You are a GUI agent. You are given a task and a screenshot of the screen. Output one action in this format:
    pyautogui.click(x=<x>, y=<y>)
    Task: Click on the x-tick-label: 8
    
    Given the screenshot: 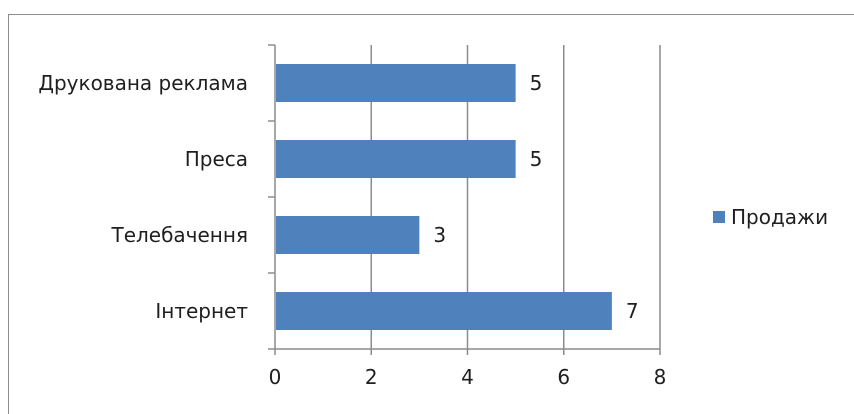 What is the action you would take?
    pyautogui.click(x=660, y=377)
    